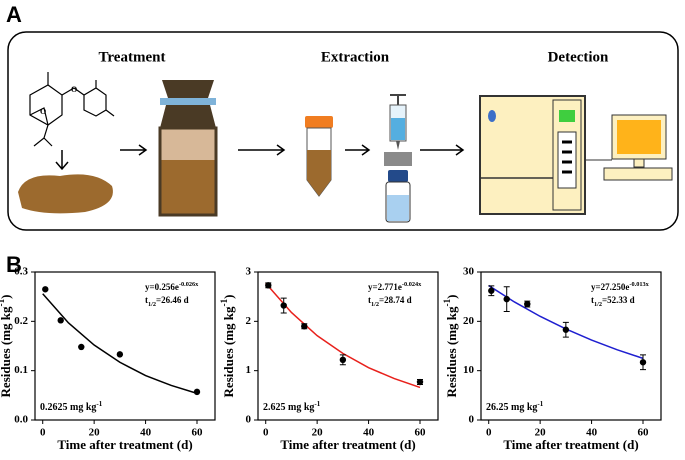  Describe the element at coordinates (249, 321) in the screenshot. I see `y-tick-label: 2` at that location.